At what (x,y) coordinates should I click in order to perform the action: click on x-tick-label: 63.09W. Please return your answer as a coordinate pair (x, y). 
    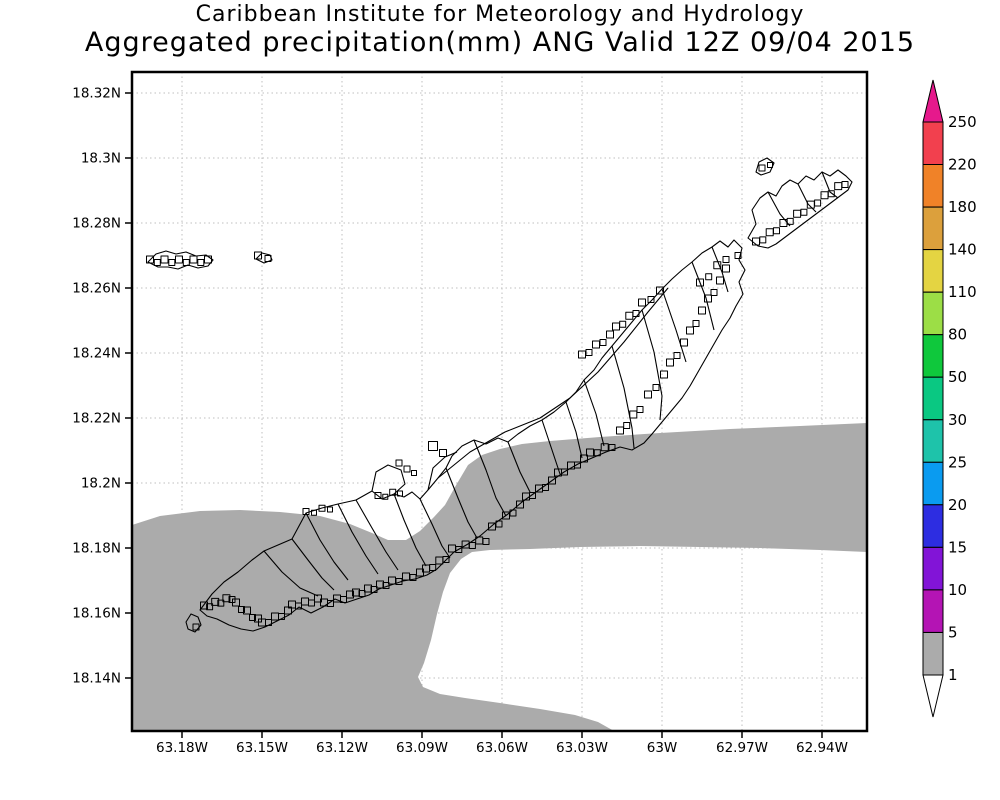
    Looking at the image, I should click on (422, 748).